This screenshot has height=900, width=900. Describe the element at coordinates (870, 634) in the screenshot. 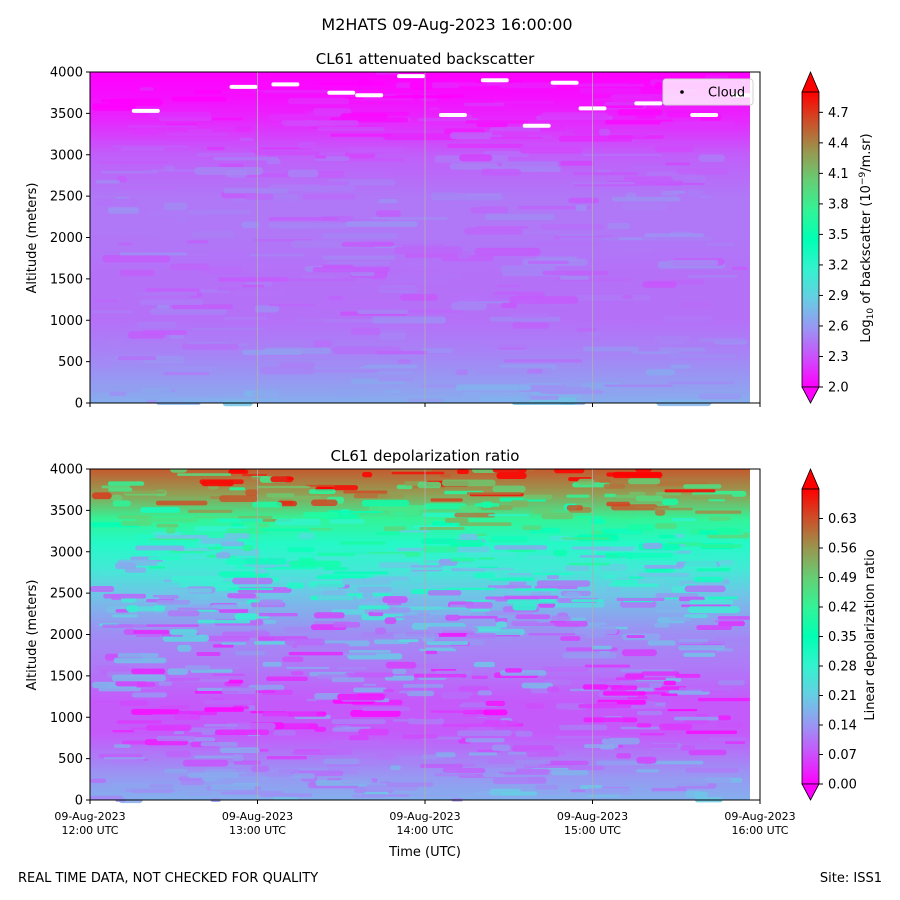

I see `depolarization-colorbar-label: Linear depolarization ratio` at that location.